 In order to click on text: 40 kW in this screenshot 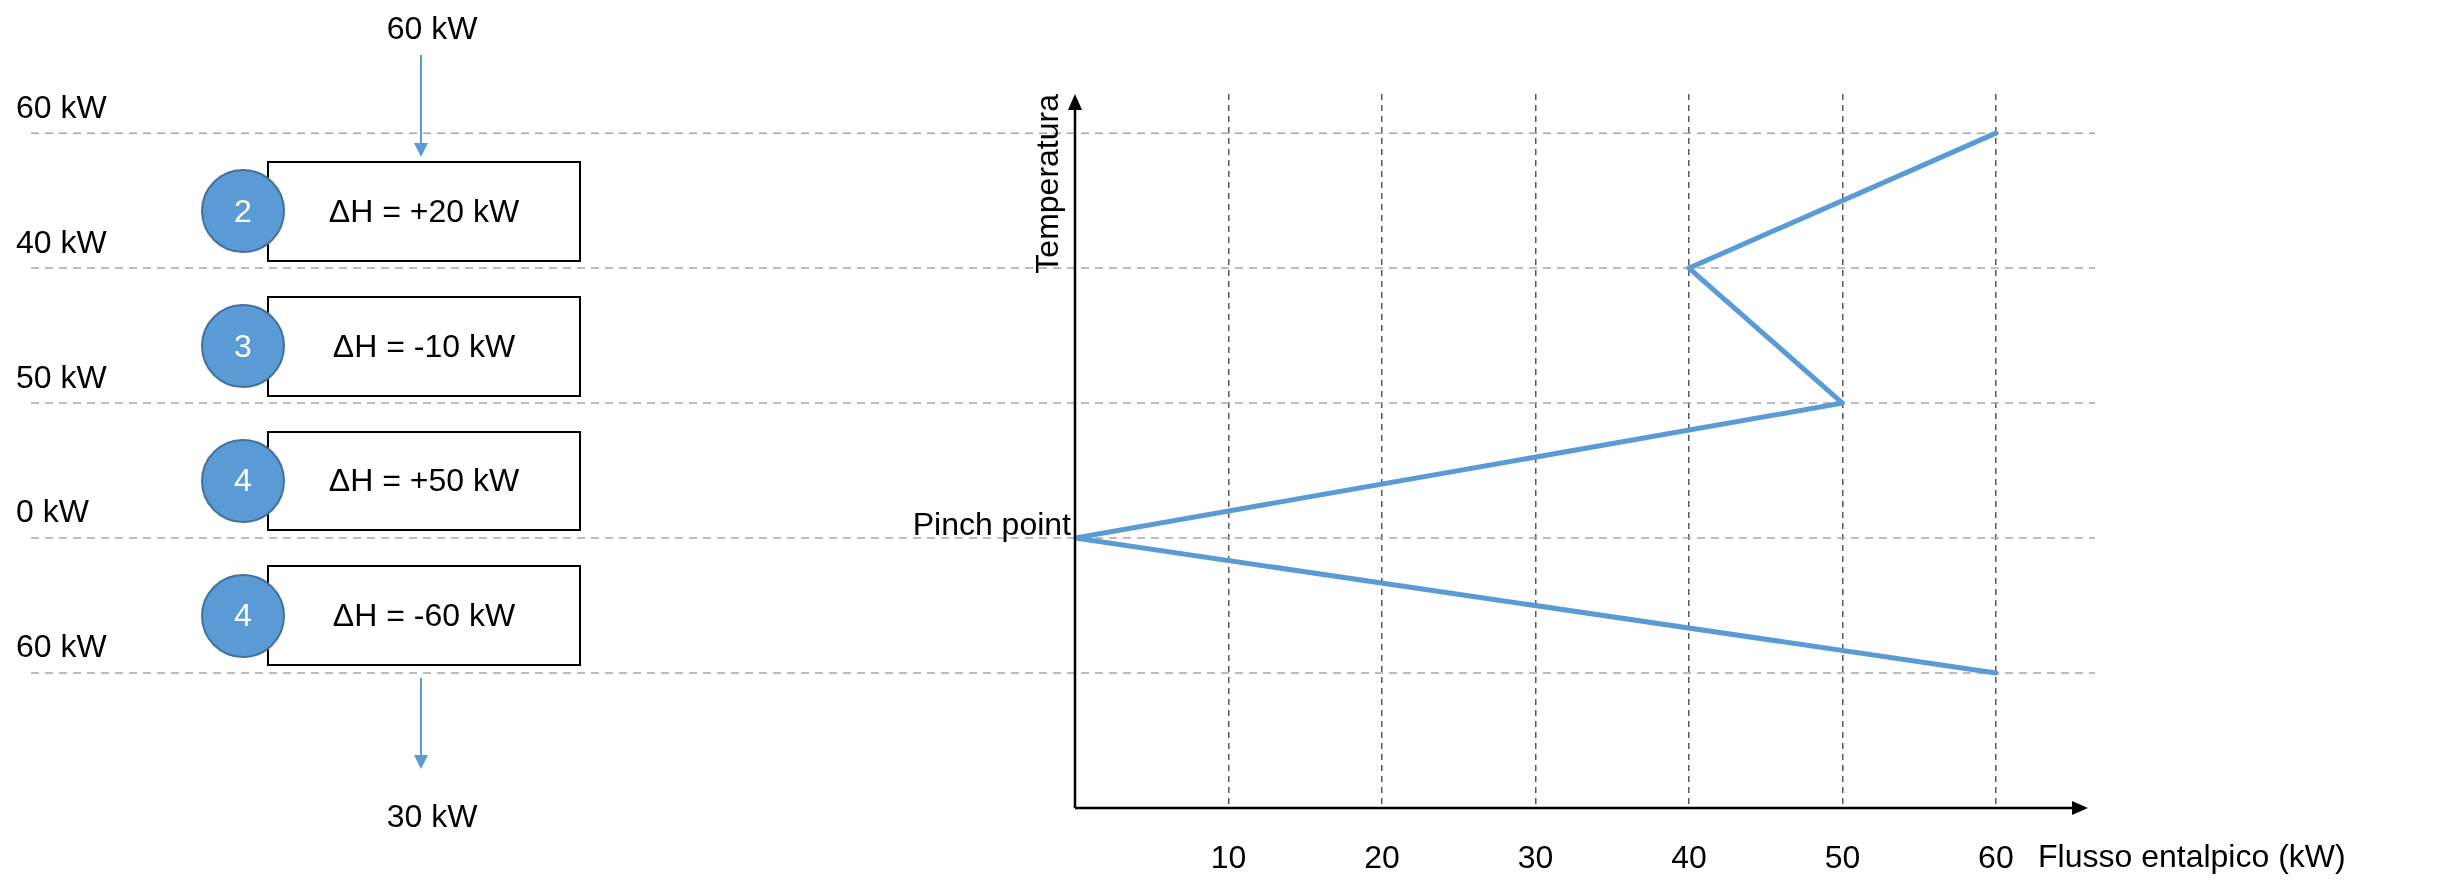, I will do `click(61, 242)`.